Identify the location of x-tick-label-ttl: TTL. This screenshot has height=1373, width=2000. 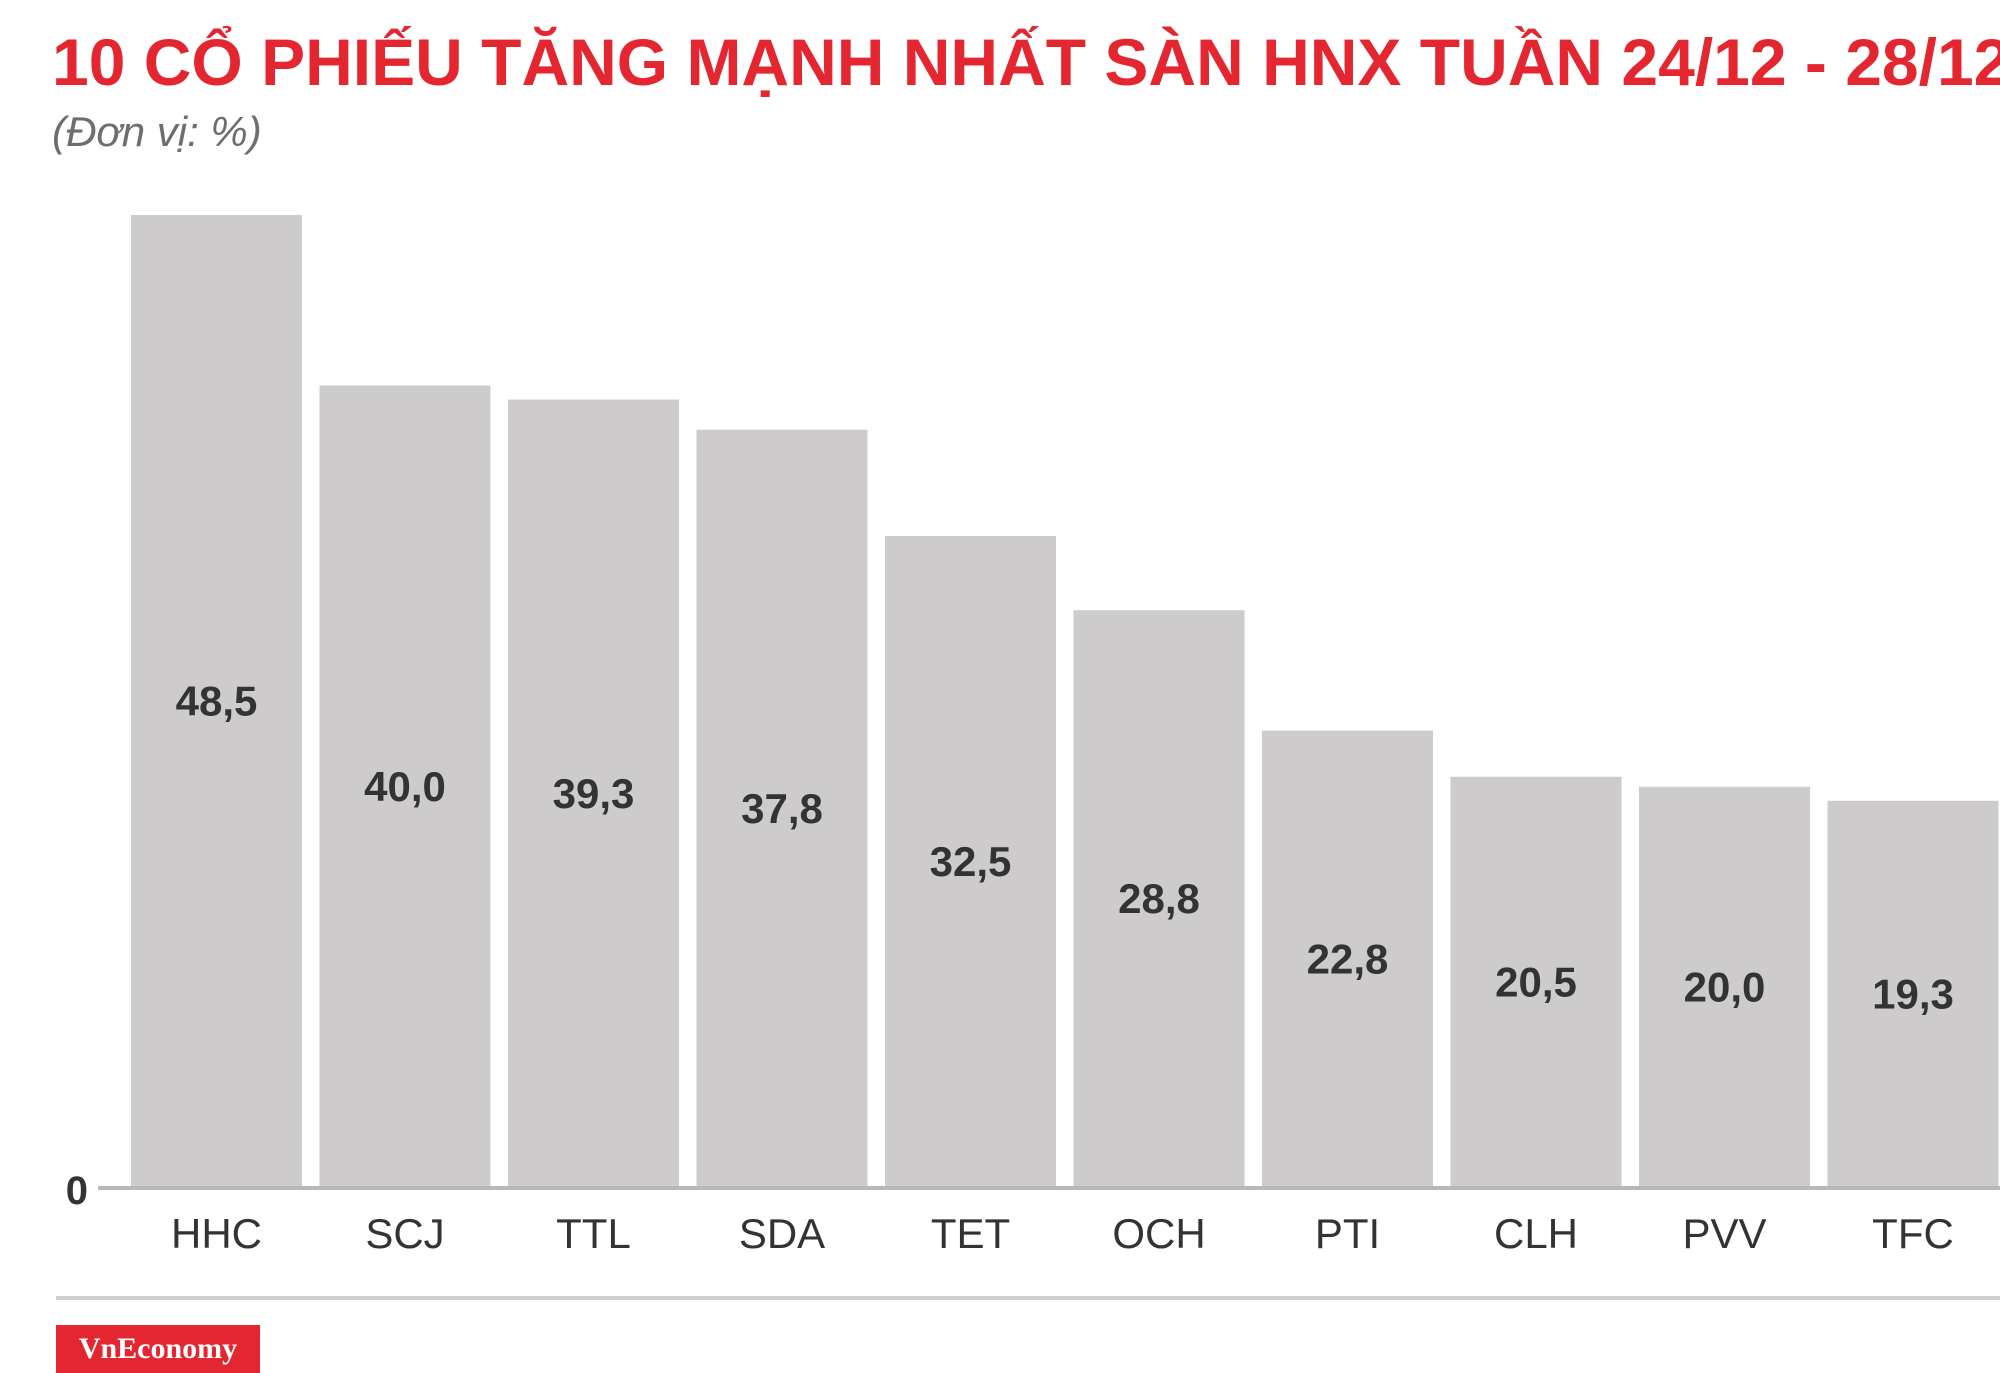
(593, 1233).